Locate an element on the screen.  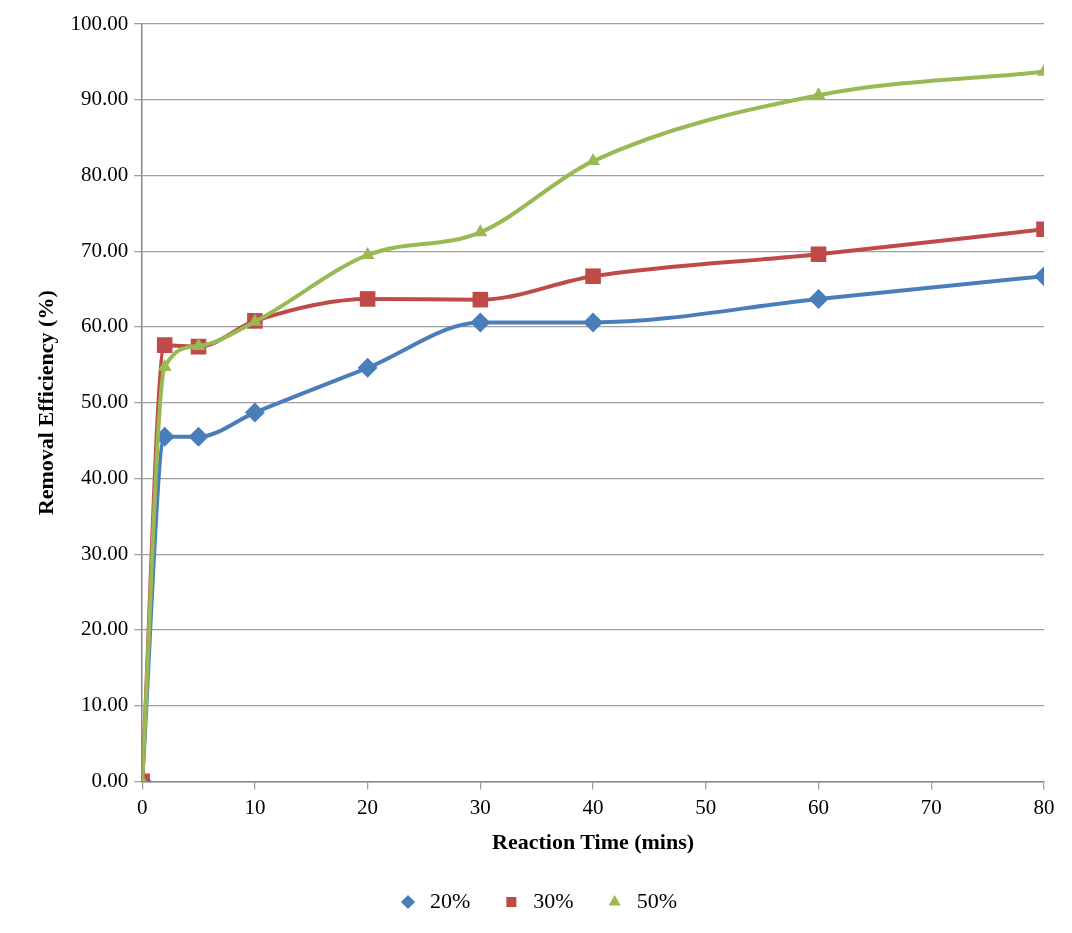
x-tick-label: 50 is located at coordinates (706, 806).